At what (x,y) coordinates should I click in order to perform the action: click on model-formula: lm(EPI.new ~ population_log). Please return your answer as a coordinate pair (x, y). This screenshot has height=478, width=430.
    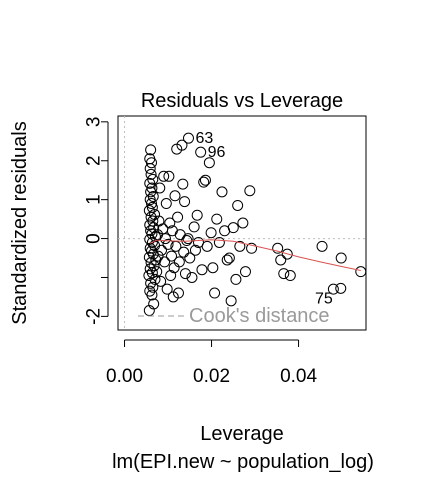
    Looking at the image, I should click on (243, 462).